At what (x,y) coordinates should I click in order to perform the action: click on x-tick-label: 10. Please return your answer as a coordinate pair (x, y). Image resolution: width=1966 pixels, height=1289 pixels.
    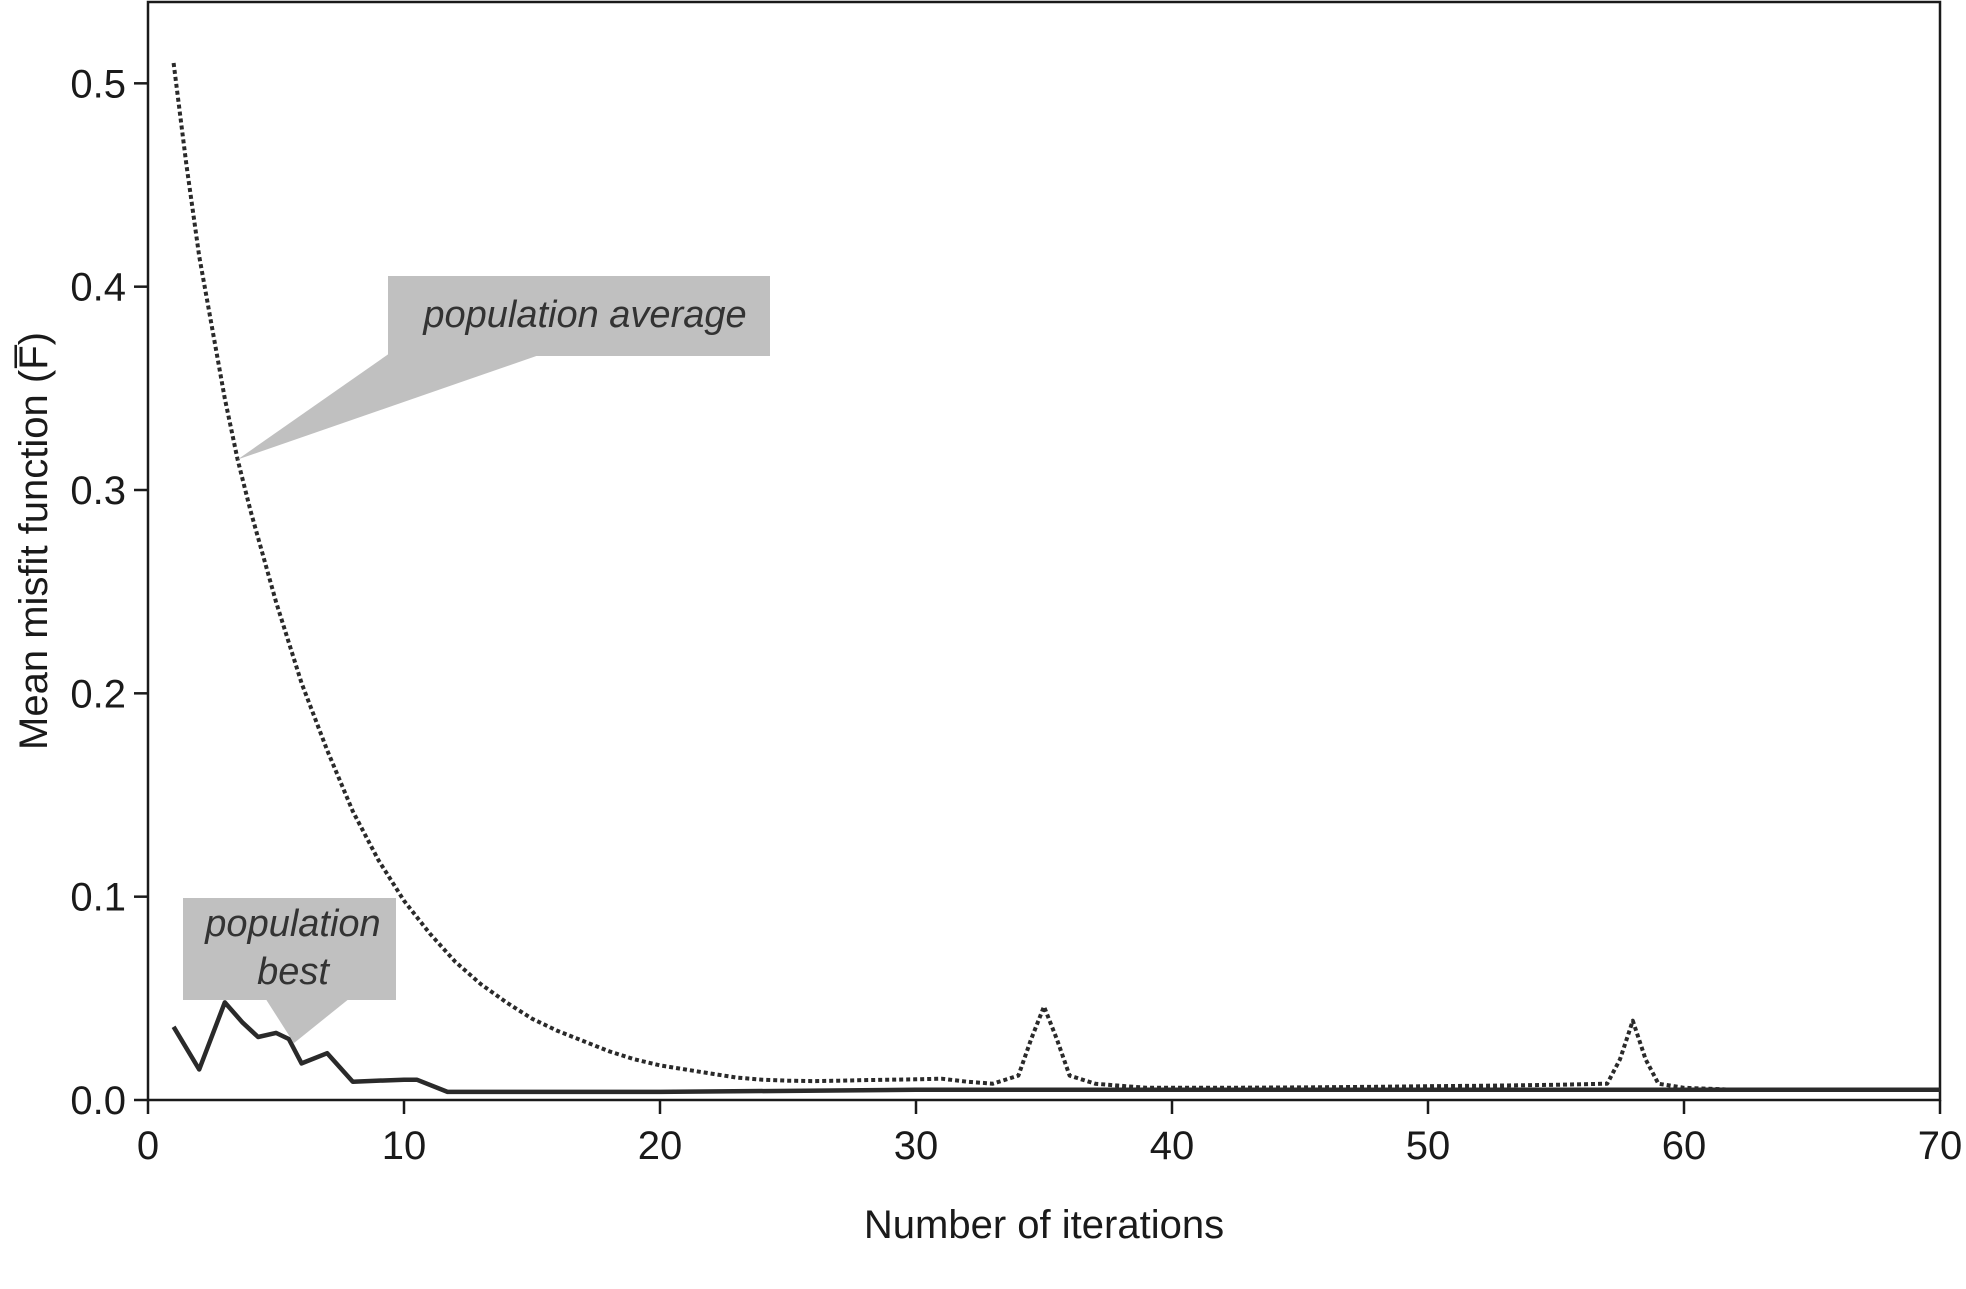
    Looking at the image, I should click on (404, 1146).